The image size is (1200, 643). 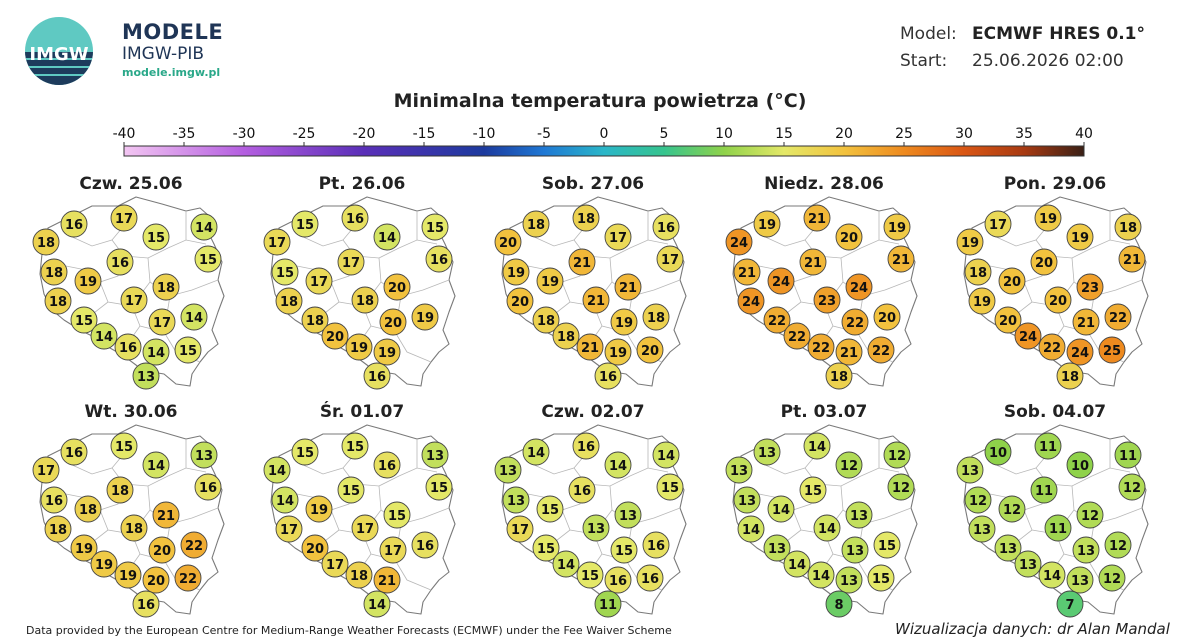 What do you see at coordinates (1058, 528) in the screenshot?
I see `city-temperature: 11` at bounding box center [1058, 528].